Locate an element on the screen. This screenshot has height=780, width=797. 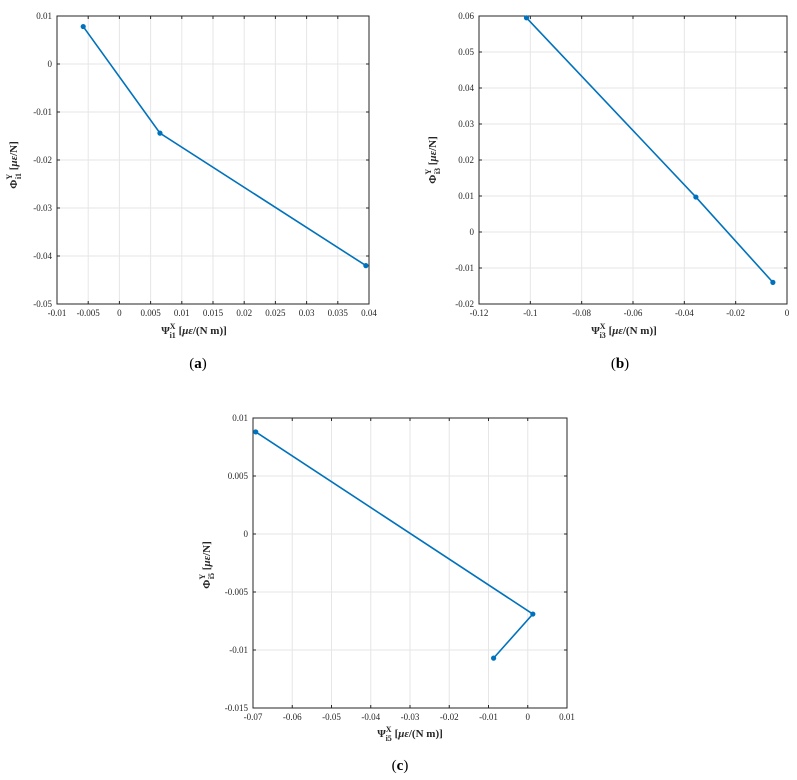
x-tick-label: -0.05 is located at coordinates (331, 717).